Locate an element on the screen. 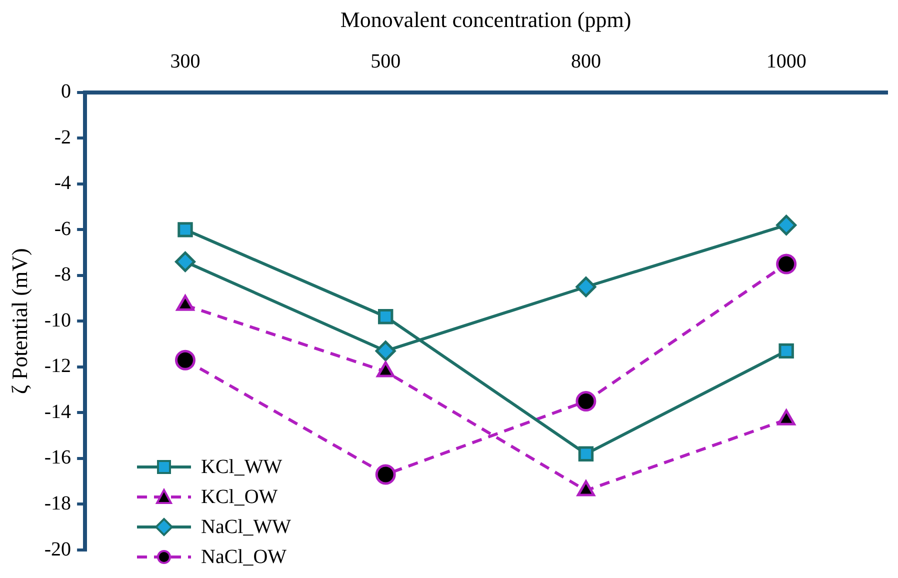 This screenshot has height=578, width=898. y-tick-label: -20 is located at coordinates (58, 549).